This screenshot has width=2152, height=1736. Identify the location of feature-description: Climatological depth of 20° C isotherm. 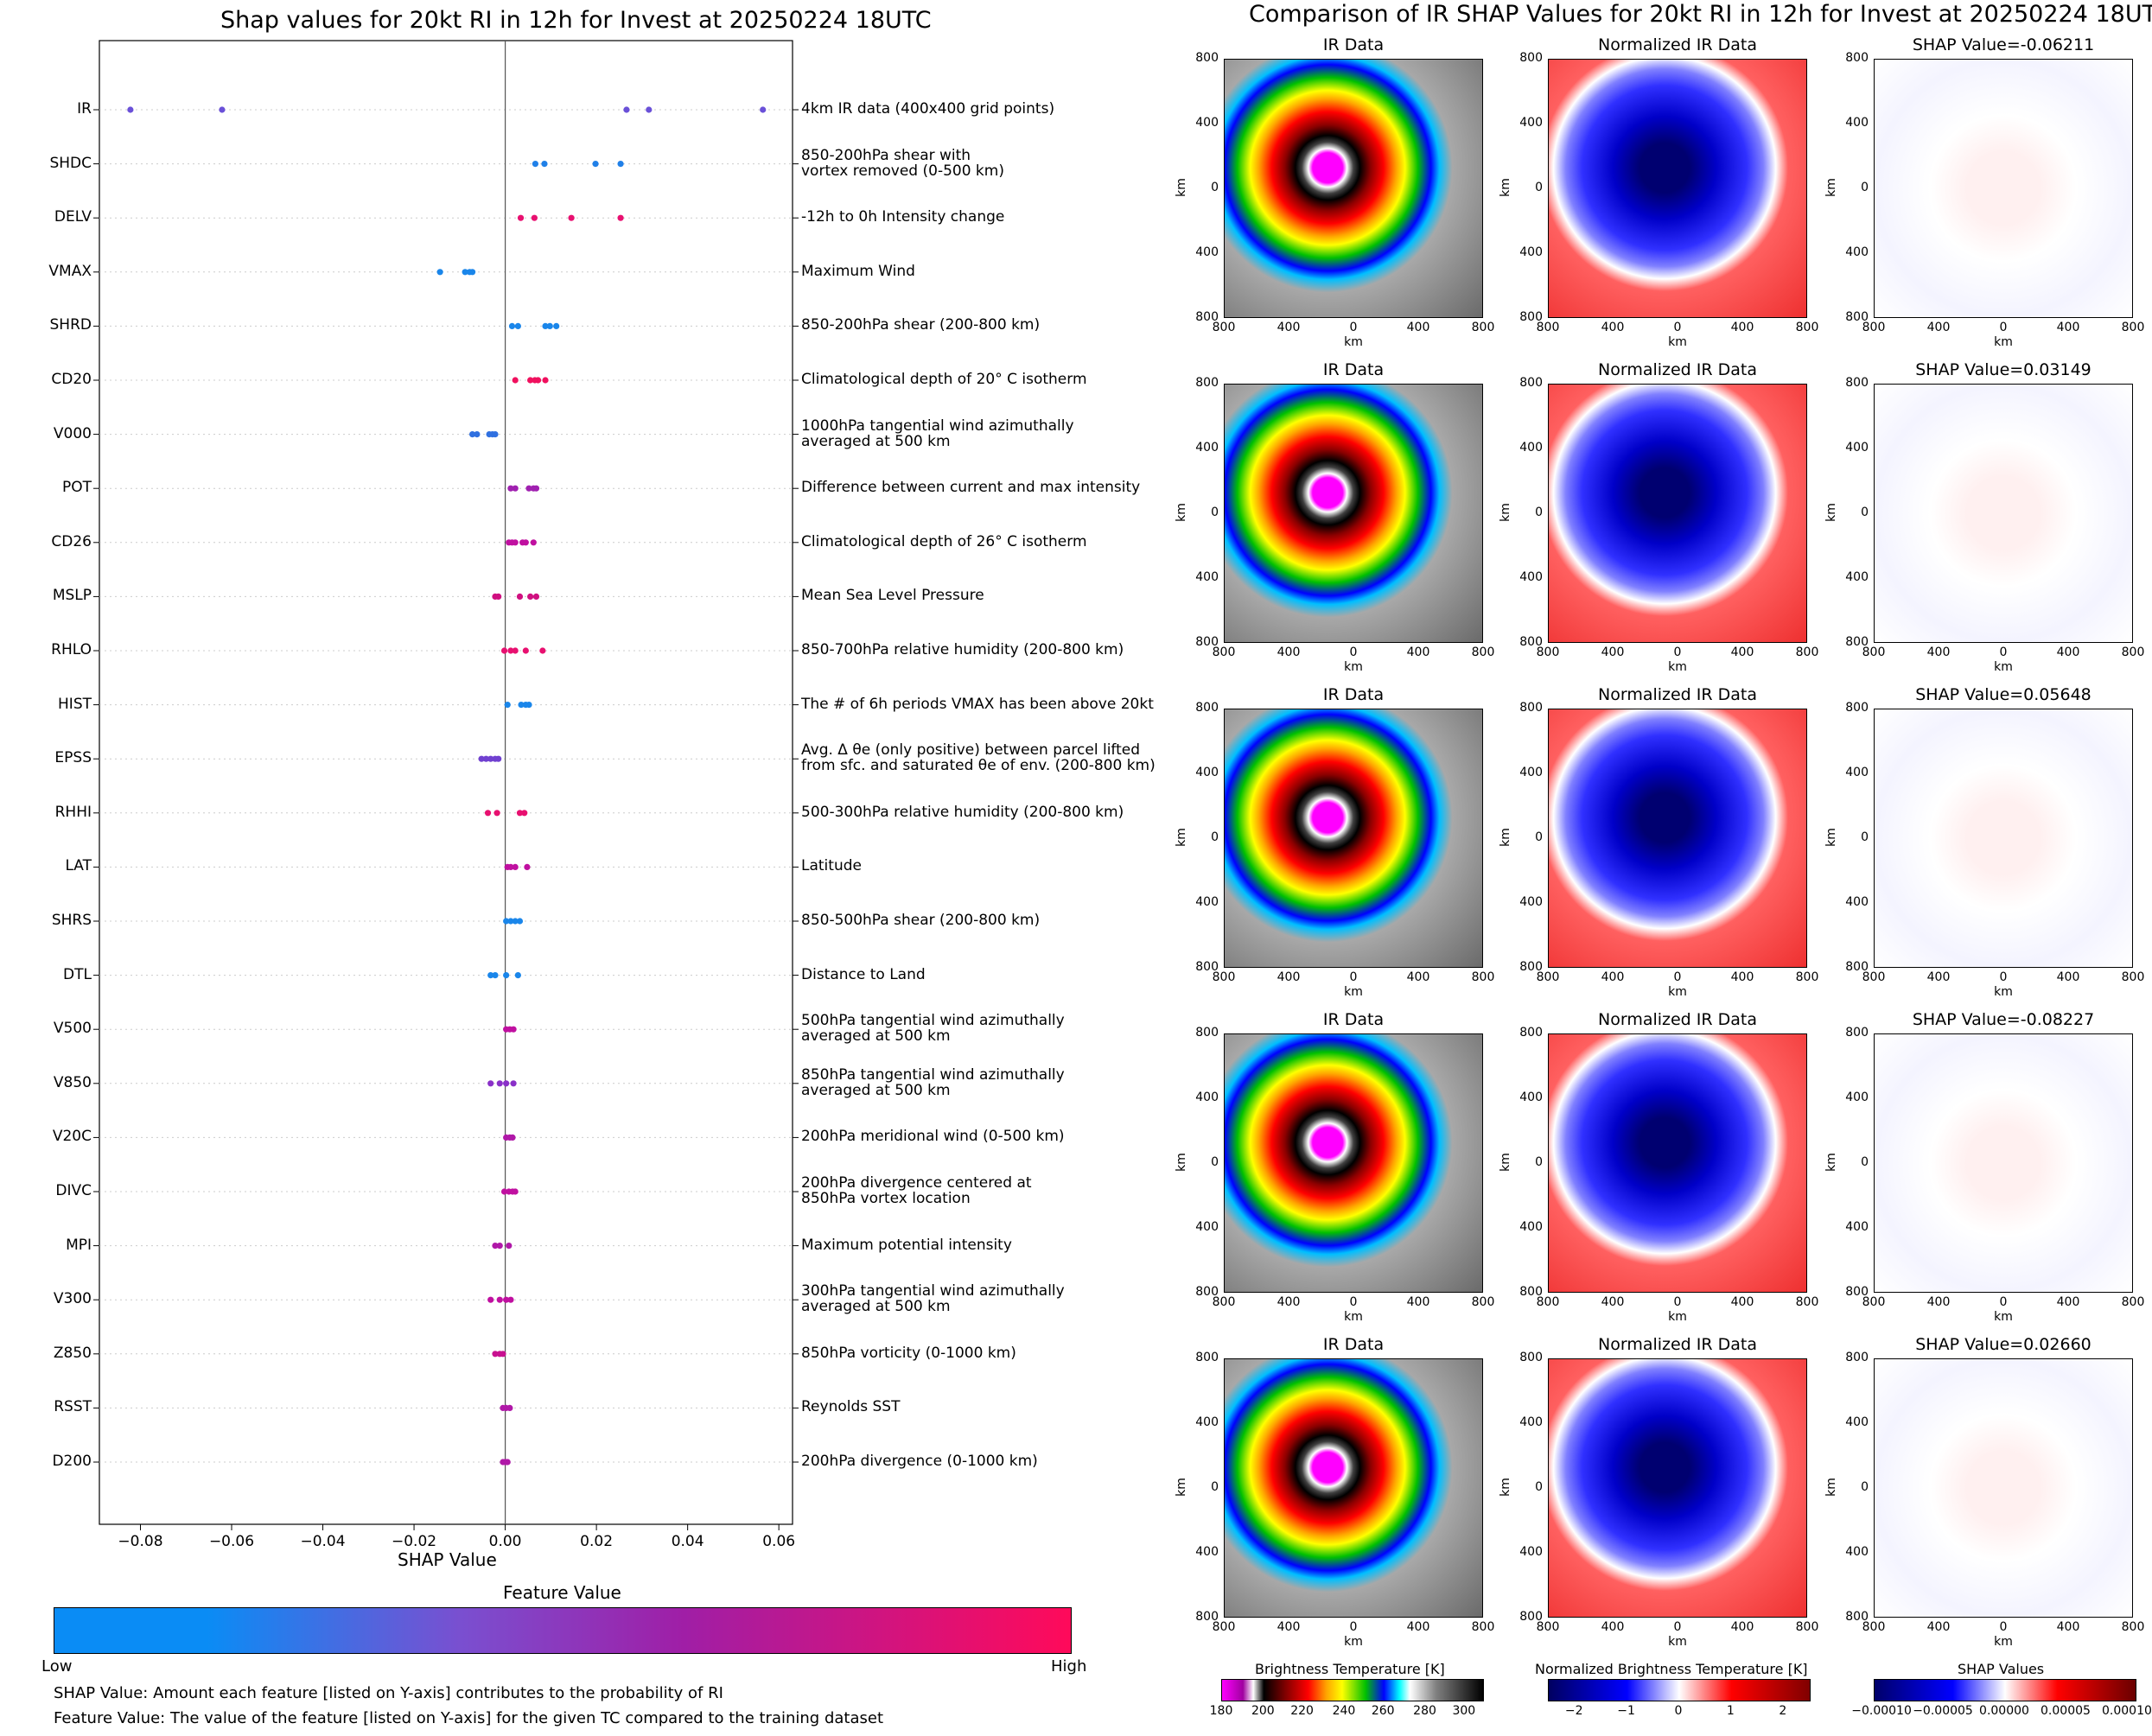
(944, 379).